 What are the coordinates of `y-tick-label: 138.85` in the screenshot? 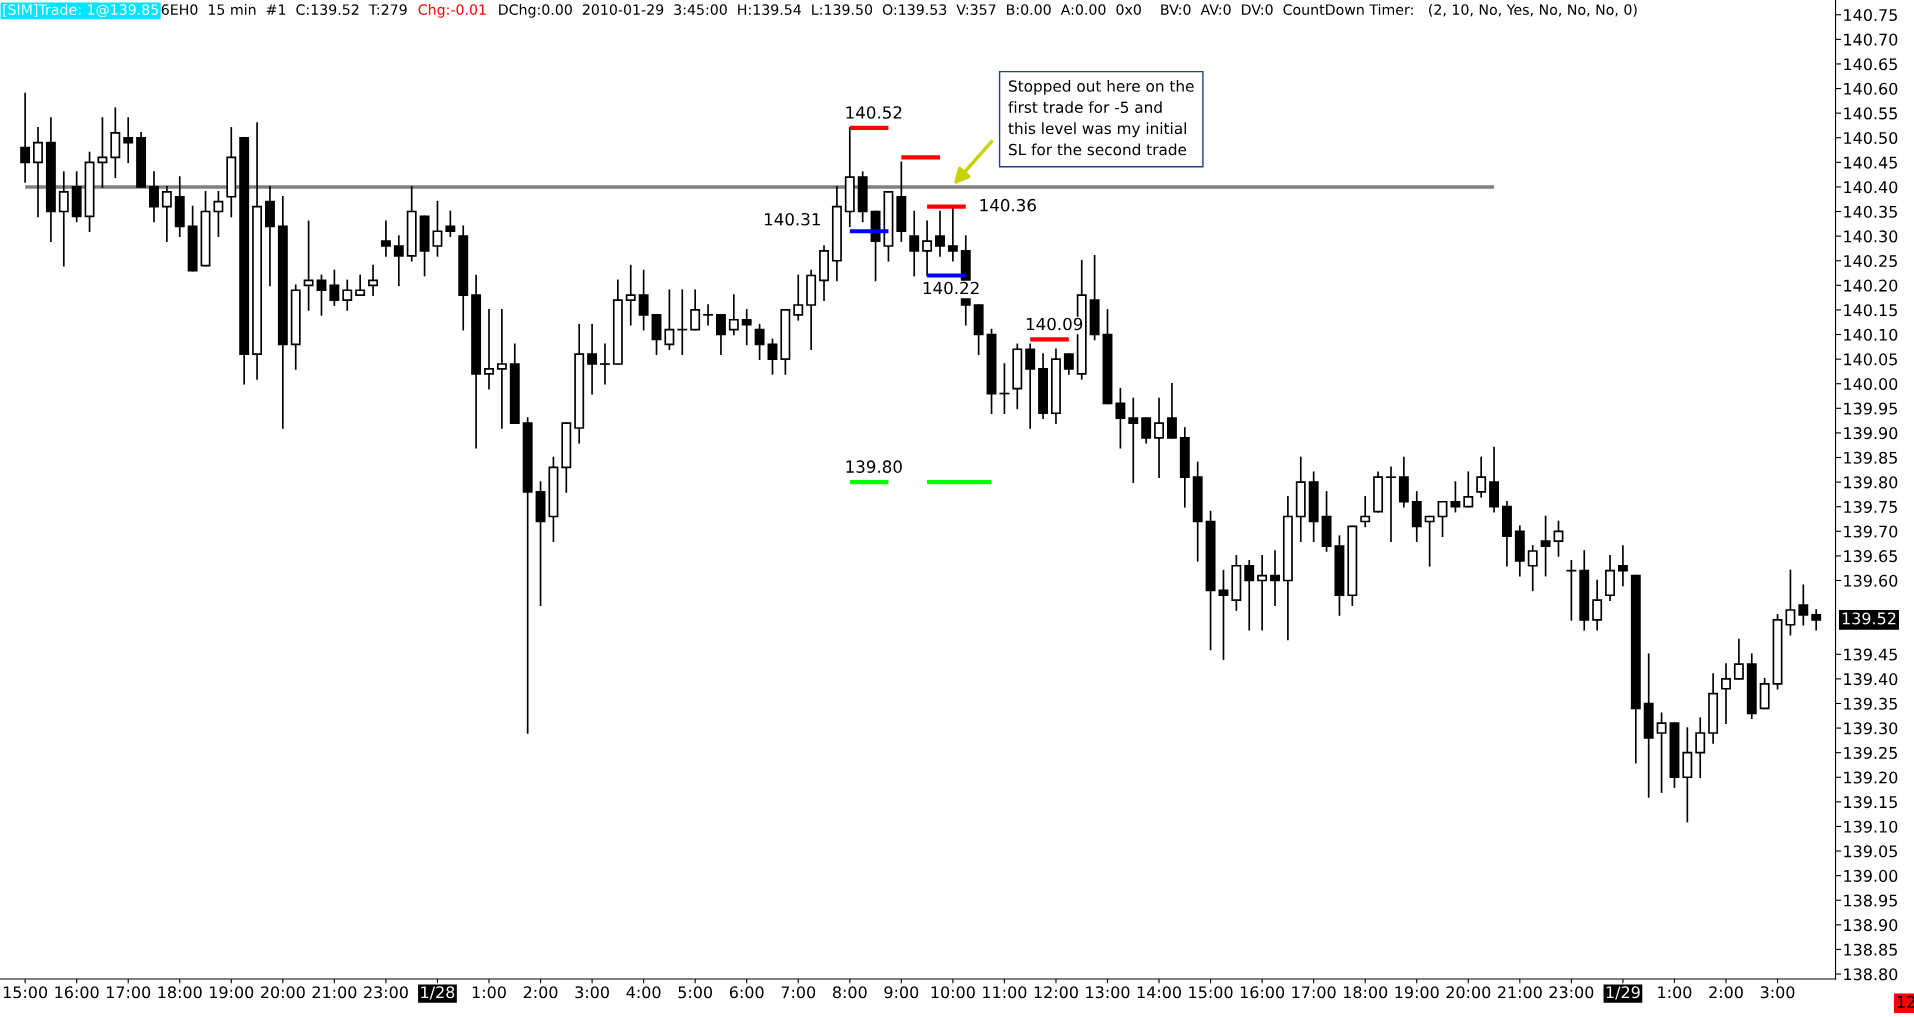 It's located at (1870, 949).